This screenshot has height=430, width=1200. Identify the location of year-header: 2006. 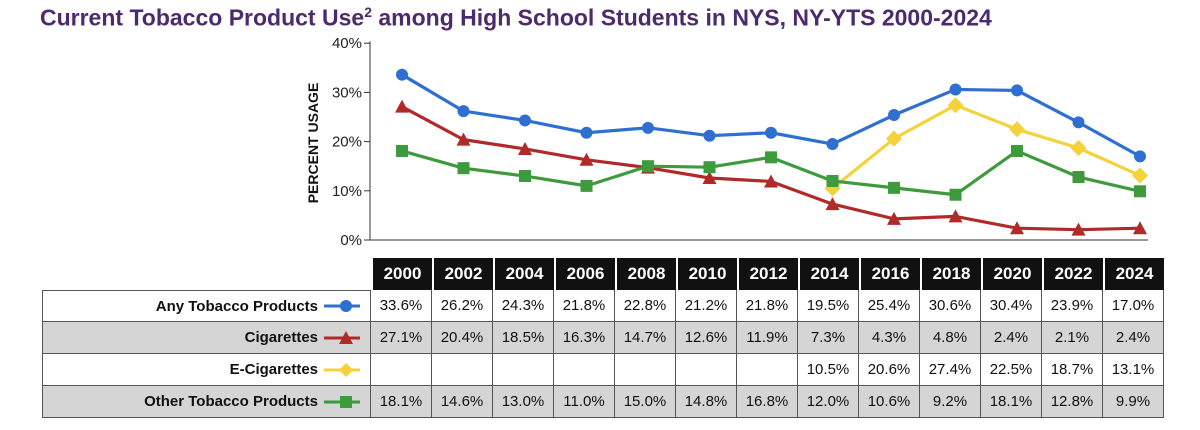
(584, 274).